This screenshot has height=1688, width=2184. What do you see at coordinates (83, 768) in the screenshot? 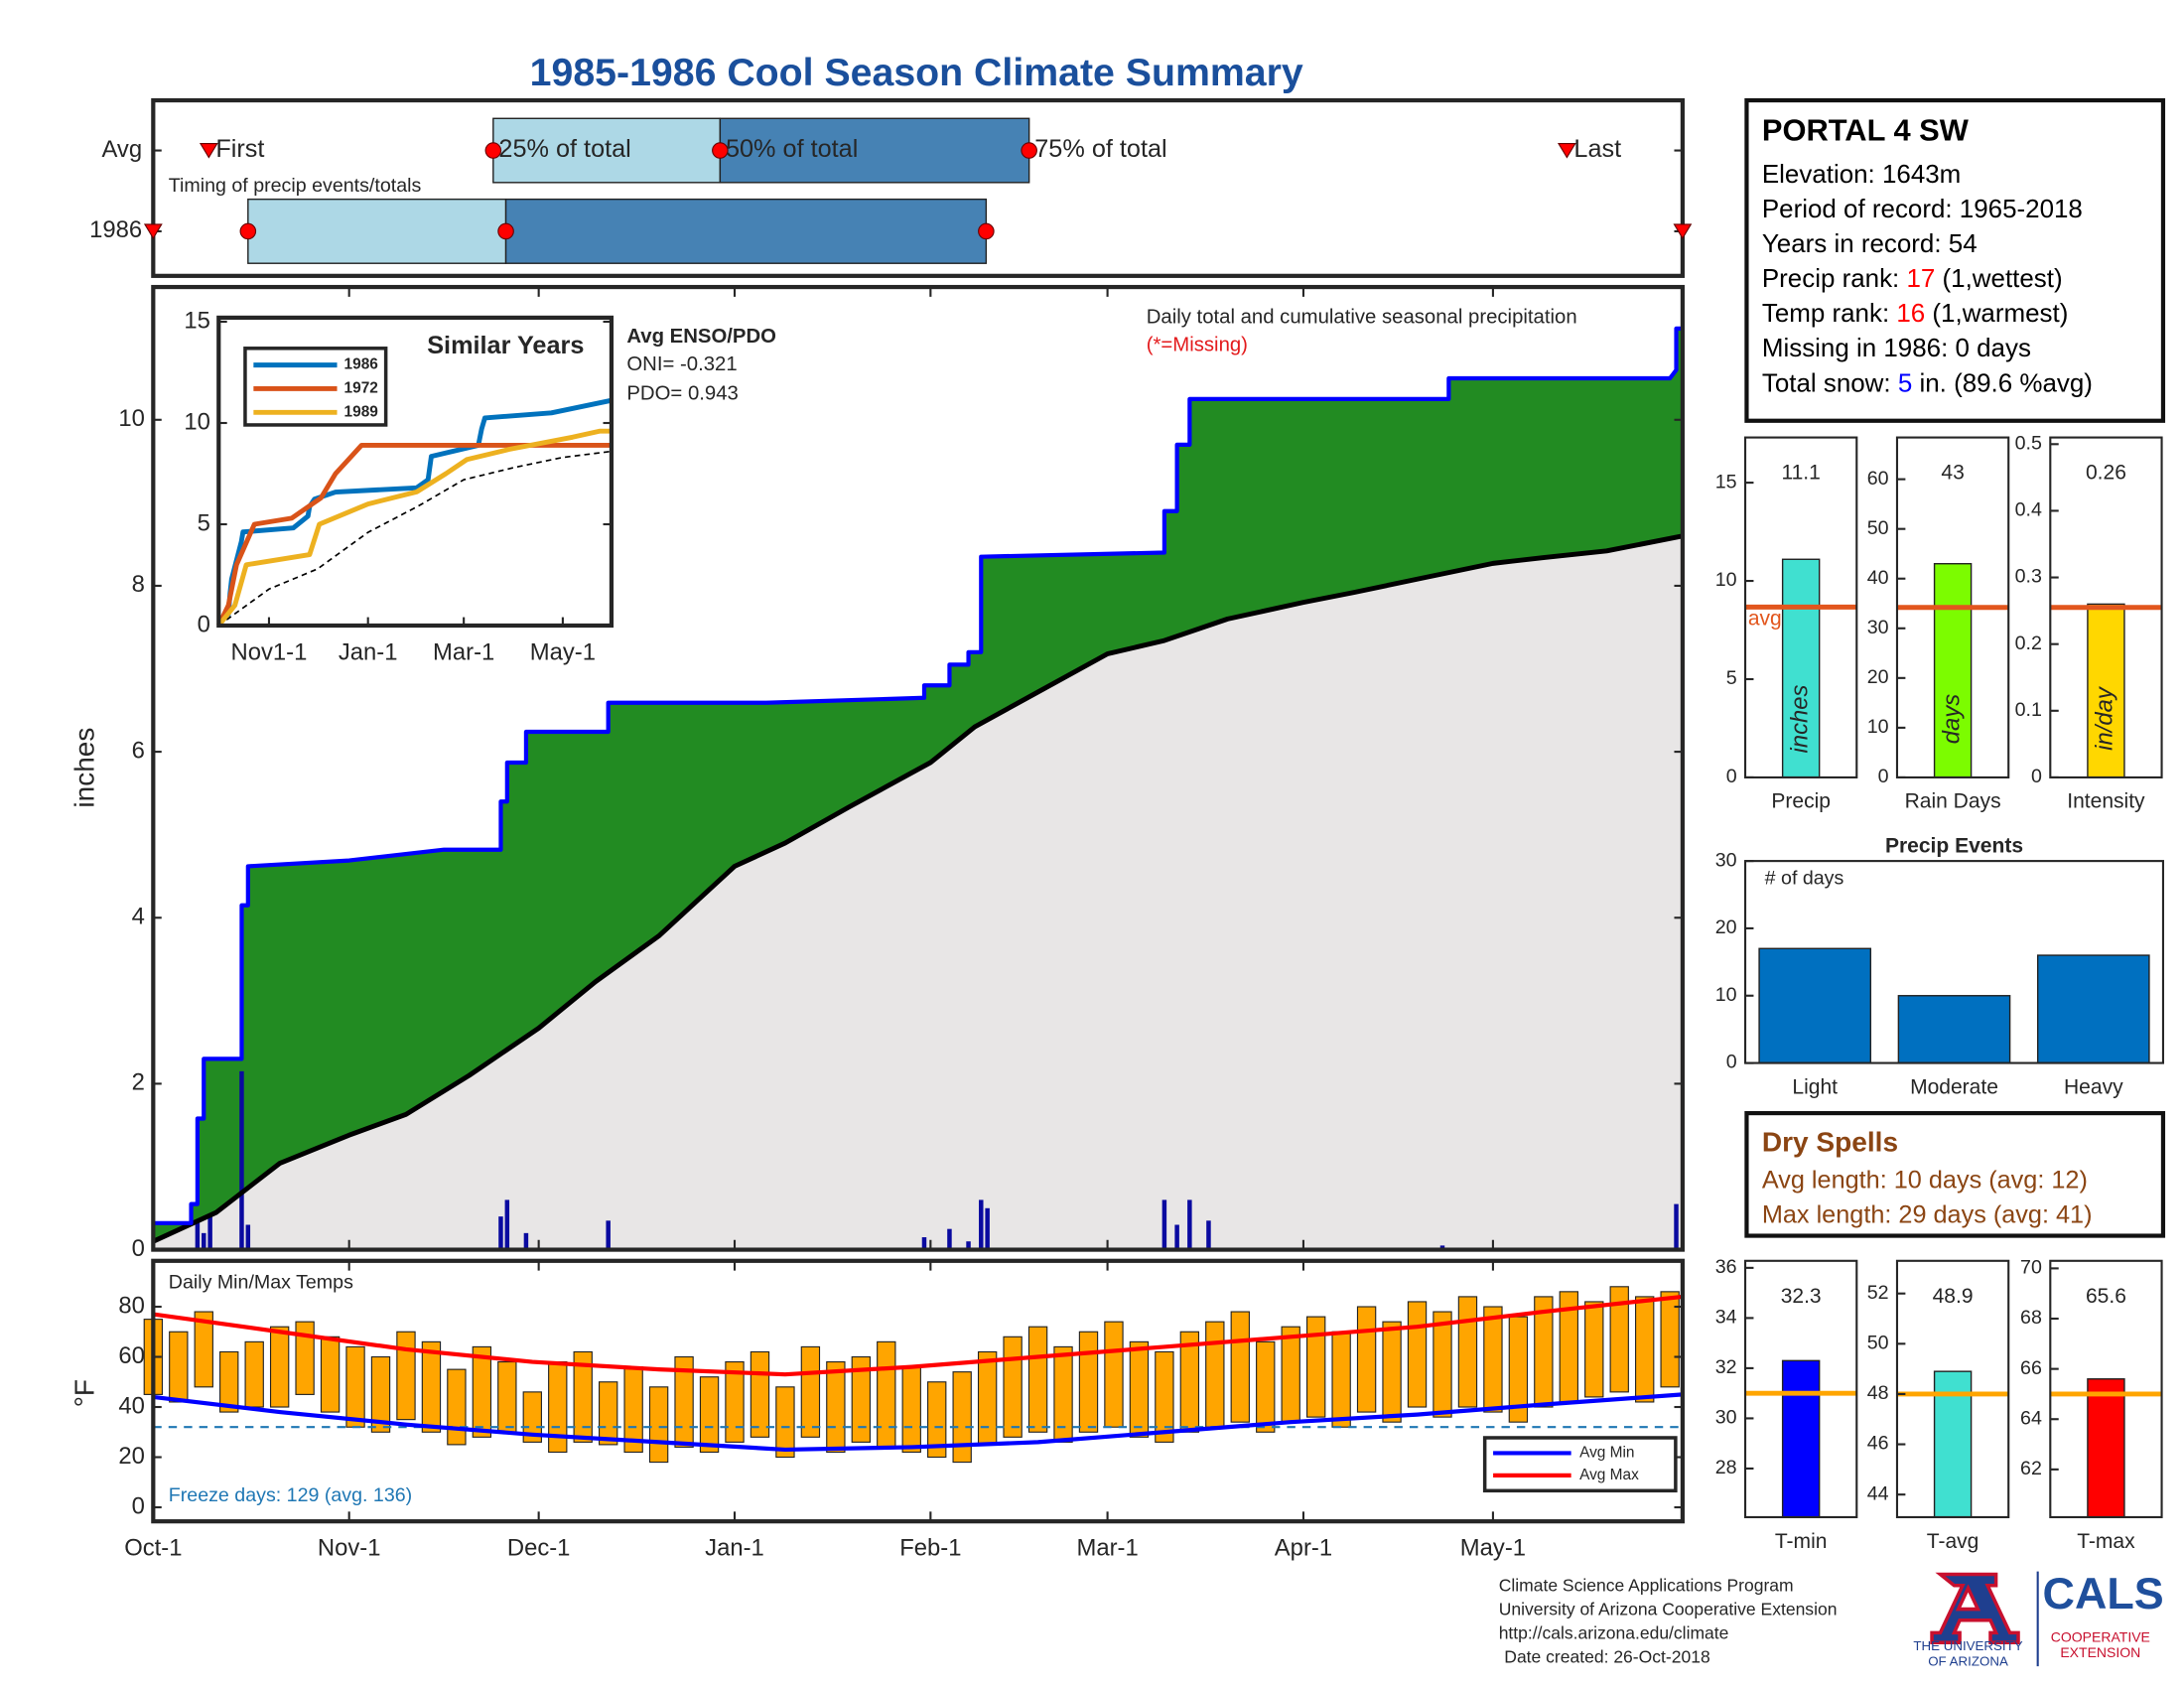
I see `y-axis-label: inches` at bounding box center [83, 768].